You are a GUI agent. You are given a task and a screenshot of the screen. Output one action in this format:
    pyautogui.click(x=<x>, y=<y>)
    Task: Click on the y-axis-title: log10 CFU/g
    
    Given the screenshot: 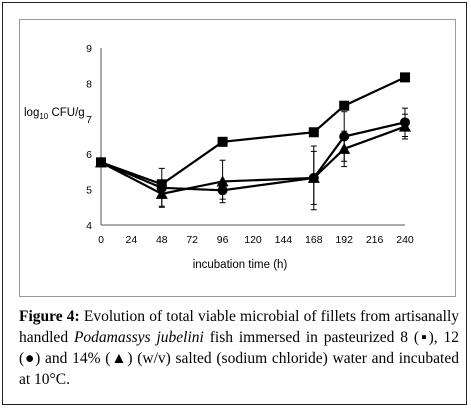 What is the action you would take?
    pyautogui.click(x=54, y=114)
    